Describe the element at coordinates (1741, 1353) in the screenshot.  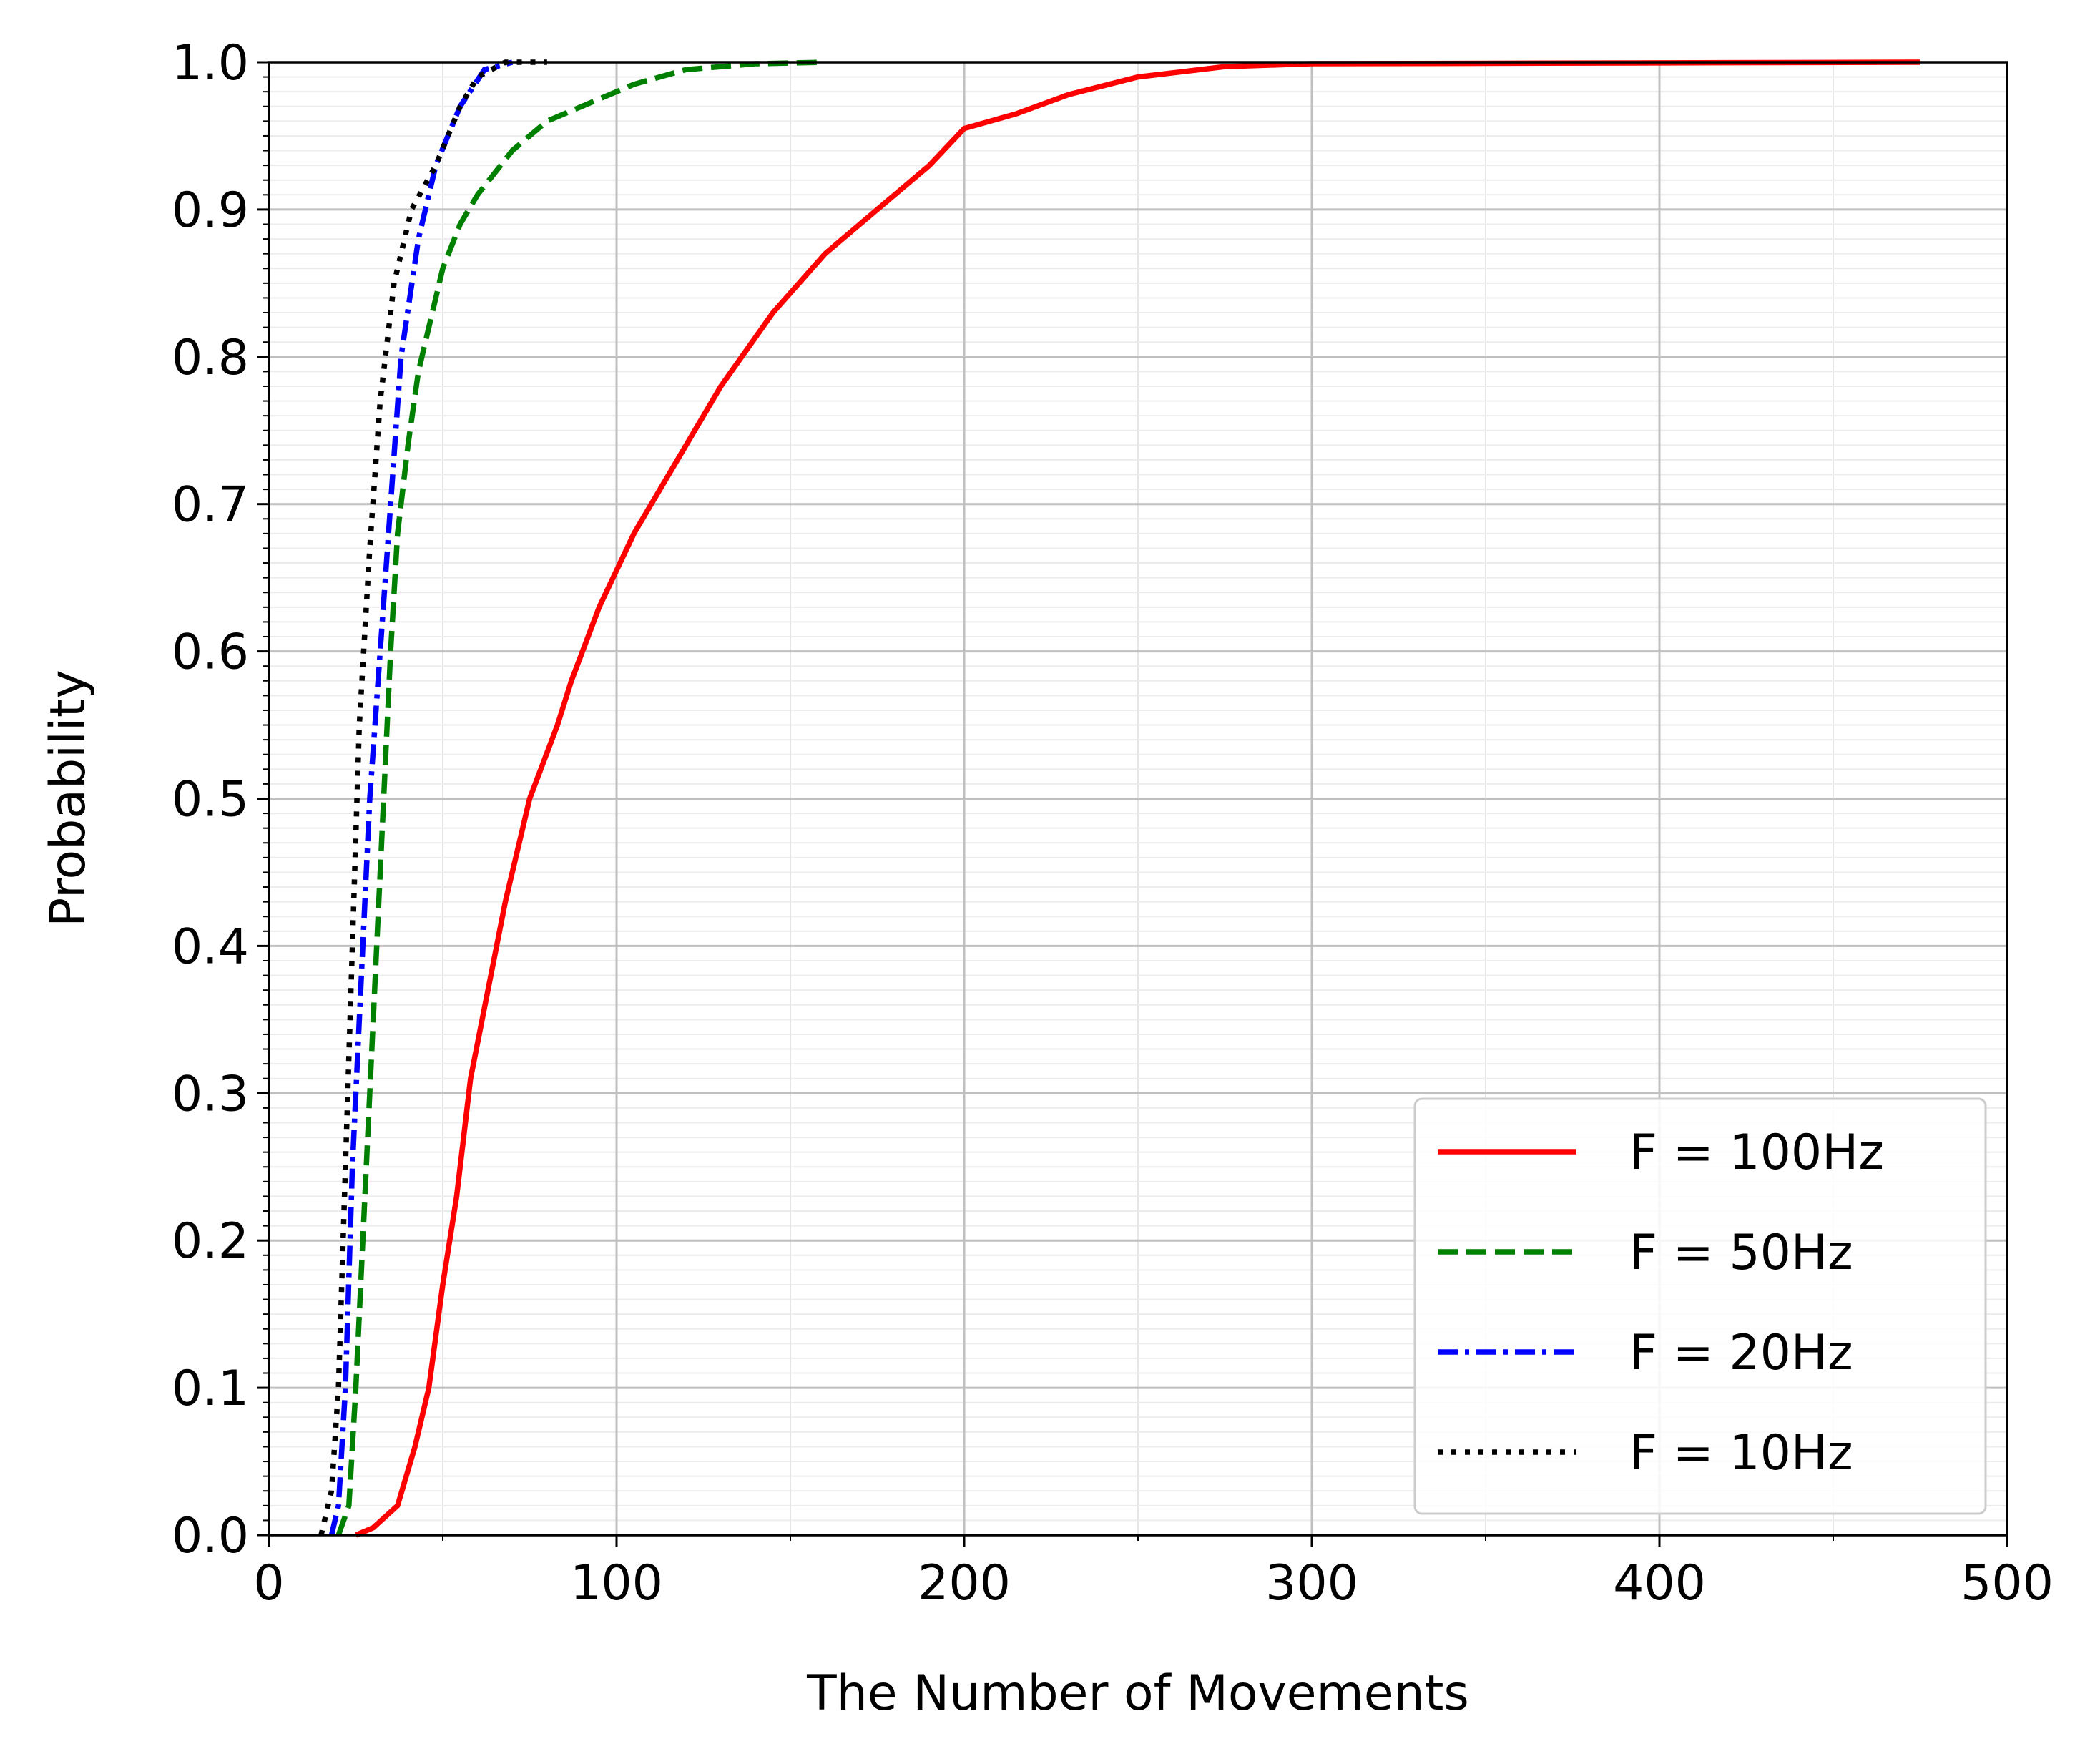
I see `legend-label: F = 20Hz` at that location.